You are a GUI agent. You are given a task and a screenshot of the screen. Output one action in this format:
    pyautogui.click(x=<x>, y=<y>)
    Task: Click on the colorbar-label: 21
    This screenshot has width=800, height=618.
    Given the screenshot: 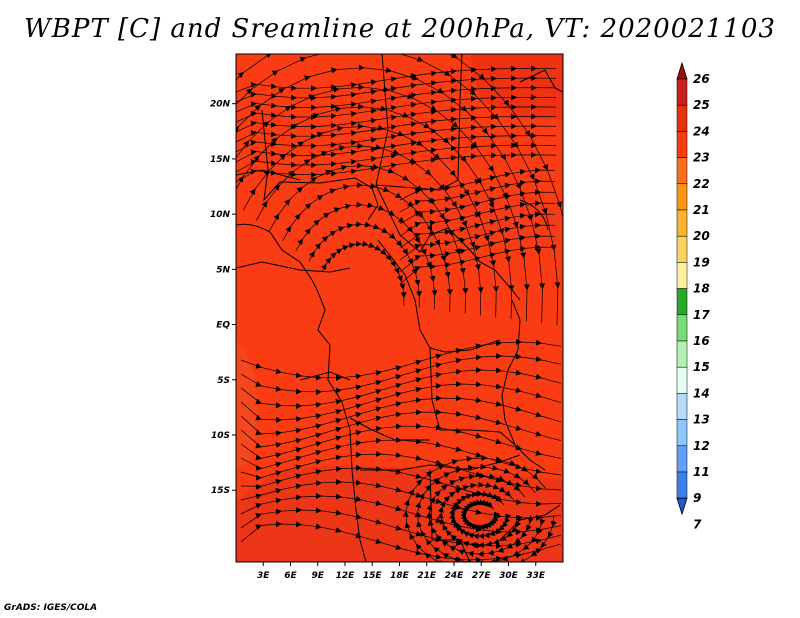 What is the action you would take?
    pyautogui.click(x=701, y=210)
    